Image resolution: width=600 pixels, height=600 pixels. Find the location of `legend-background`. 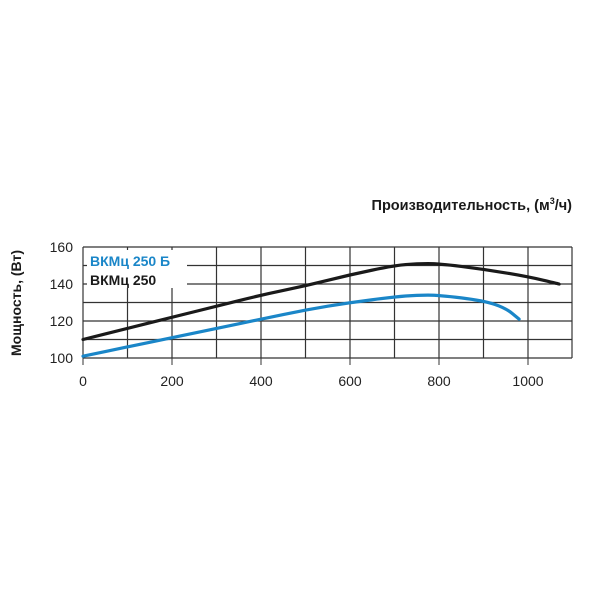

legend-background is located at coordinates (137, 269).